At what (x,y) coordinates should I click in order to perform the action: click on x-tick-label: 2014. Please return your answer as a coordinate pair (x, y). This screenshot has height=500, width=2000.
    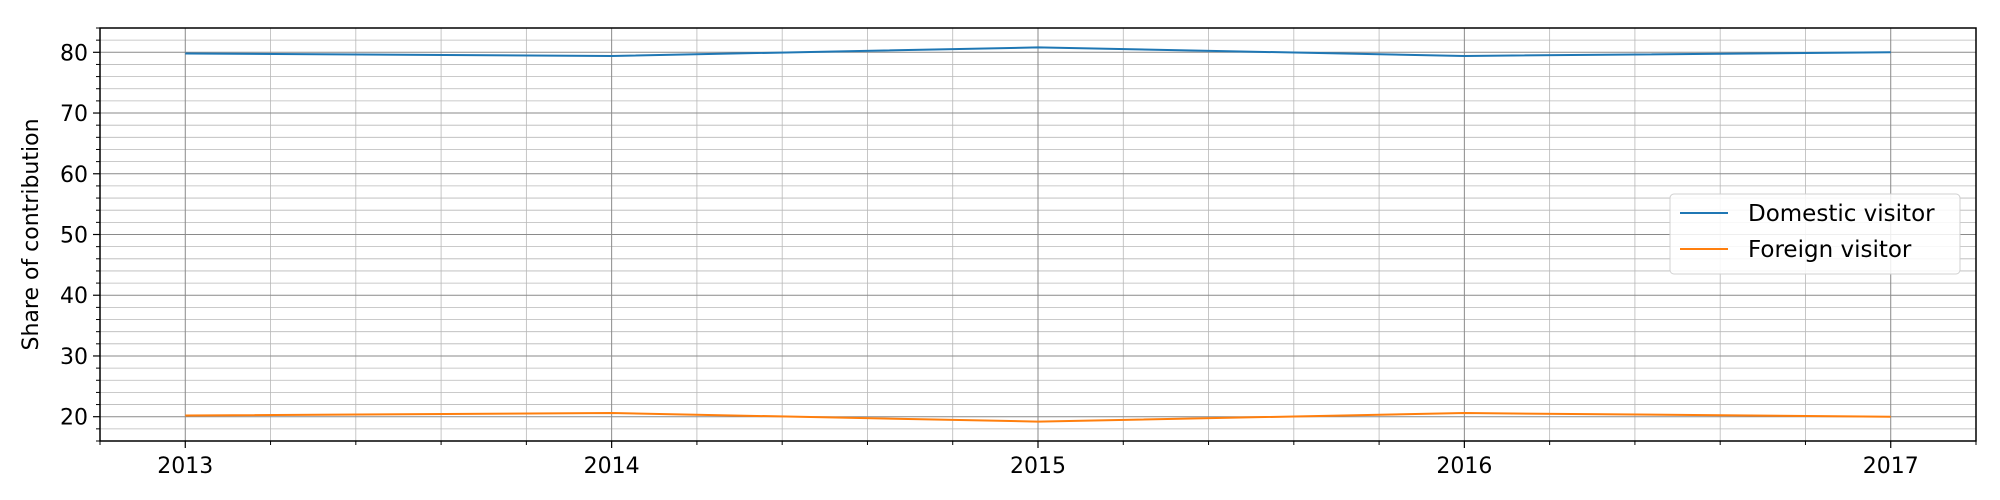
    Looking at the image, I should click on (612, 466).